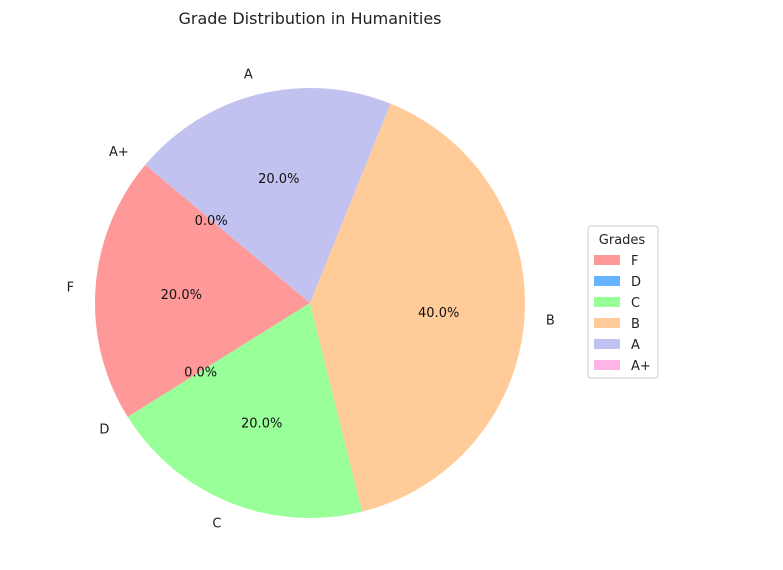  What do you see at coordinates (278, 179) in the screenshot?
I see `percent-label-a: 20.0%` at bounding box center [278, 179].